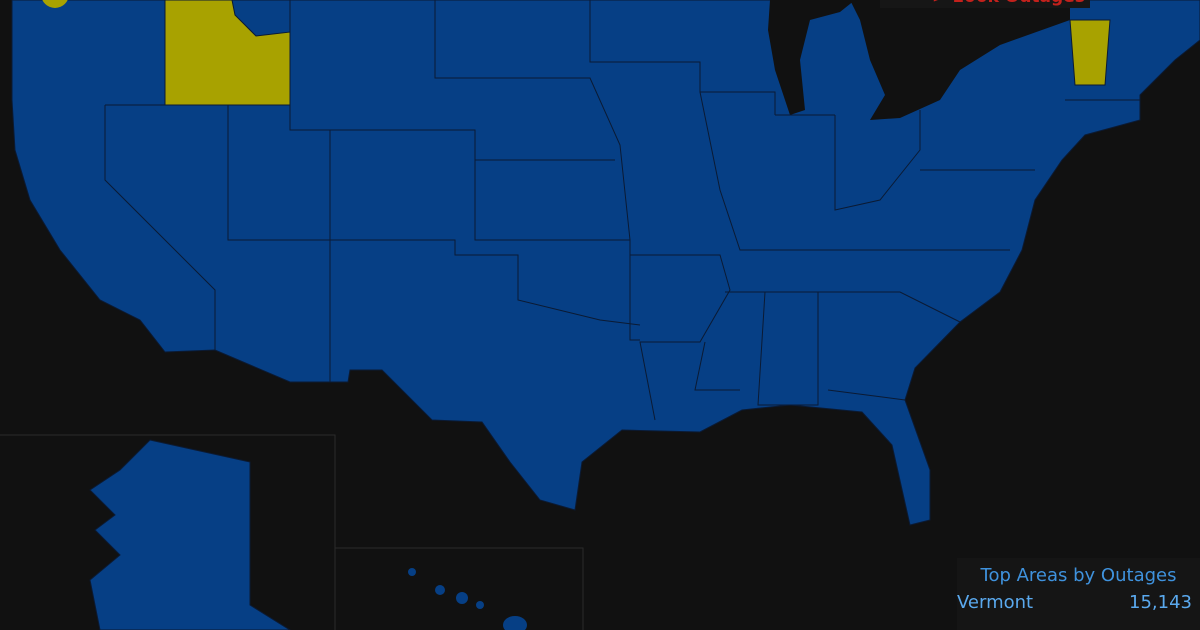 This screenshot has height=630, width=1200. What do you see at coordinates (995, 602) in the screenshot?
I see `area-name: Vermont` at bounding box center [995, 602].